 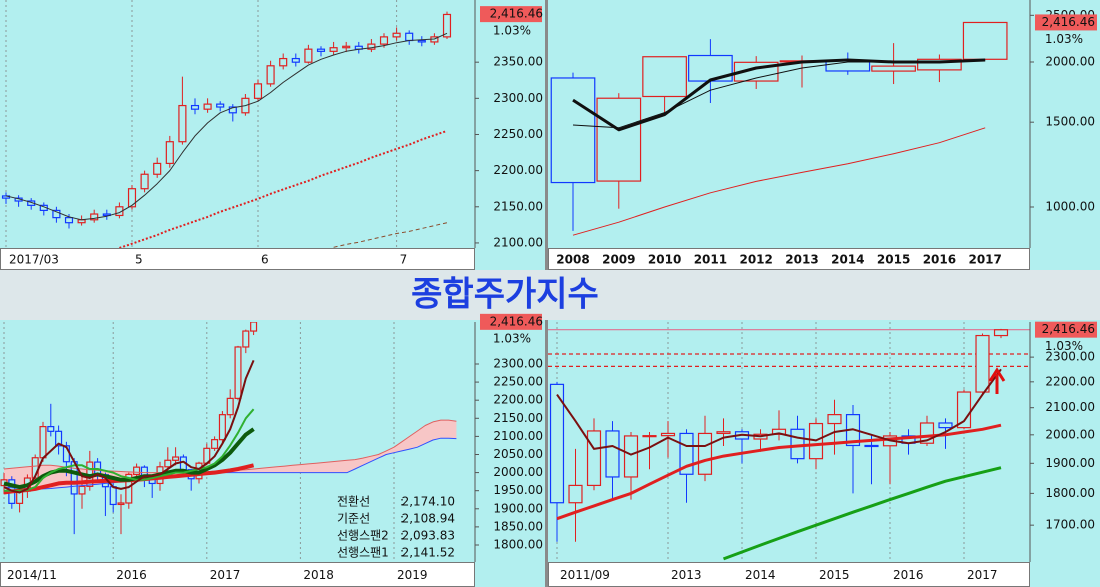 I want to click on x-tick-label: 2009, so click(x=618, y=260).